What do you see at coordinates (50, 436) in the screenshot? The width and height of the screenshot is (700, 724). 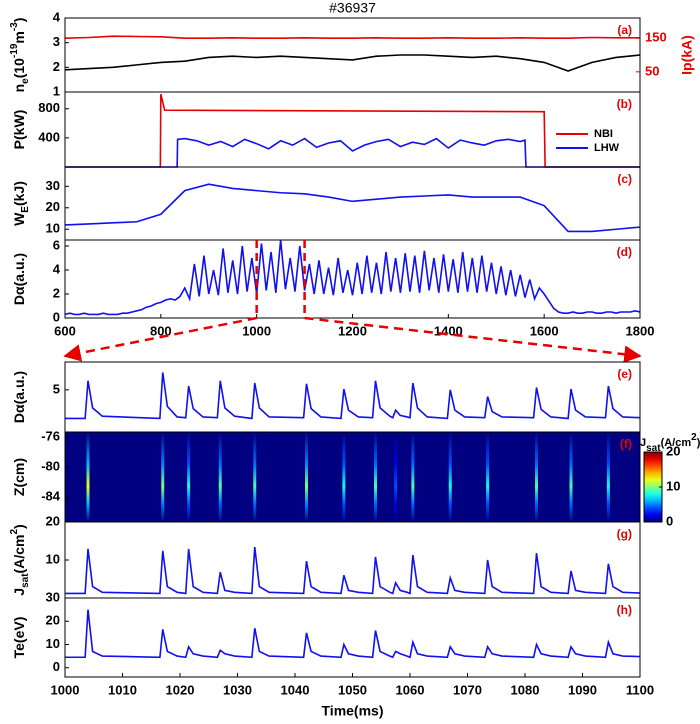 I see `y-tick-label: -76` at bounding box center [50, 436].